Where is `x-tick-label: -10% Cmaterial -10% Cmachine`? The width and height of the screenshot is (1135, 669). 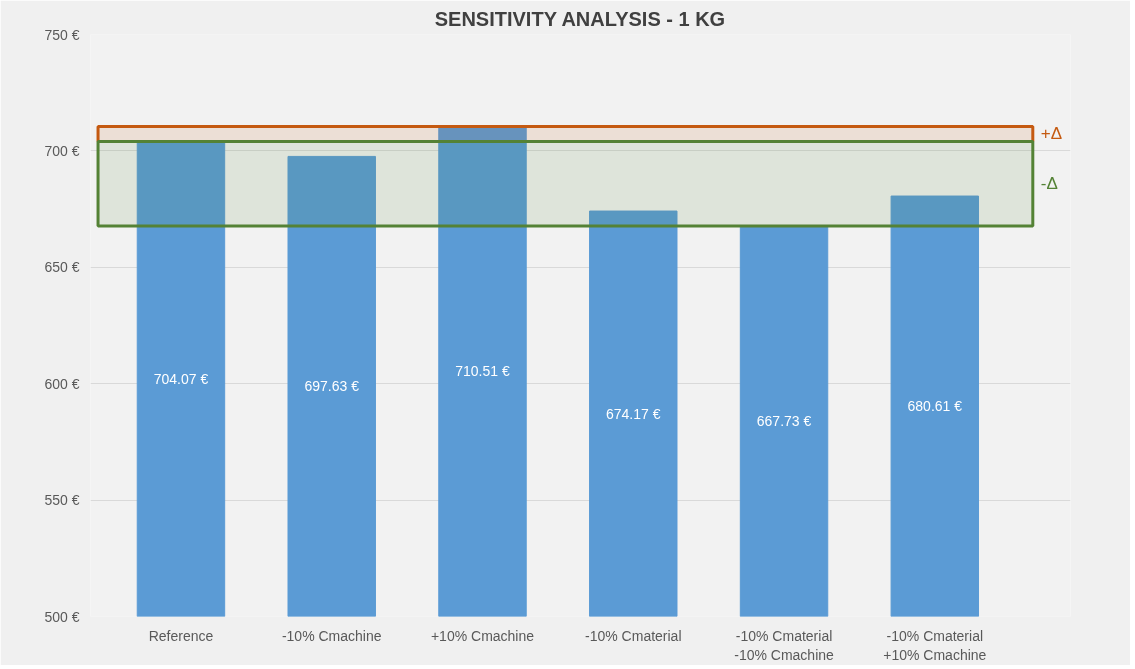
x-tick-label: -10% Cmaterial -10% Cmachine is located at coordinates (784, 645).